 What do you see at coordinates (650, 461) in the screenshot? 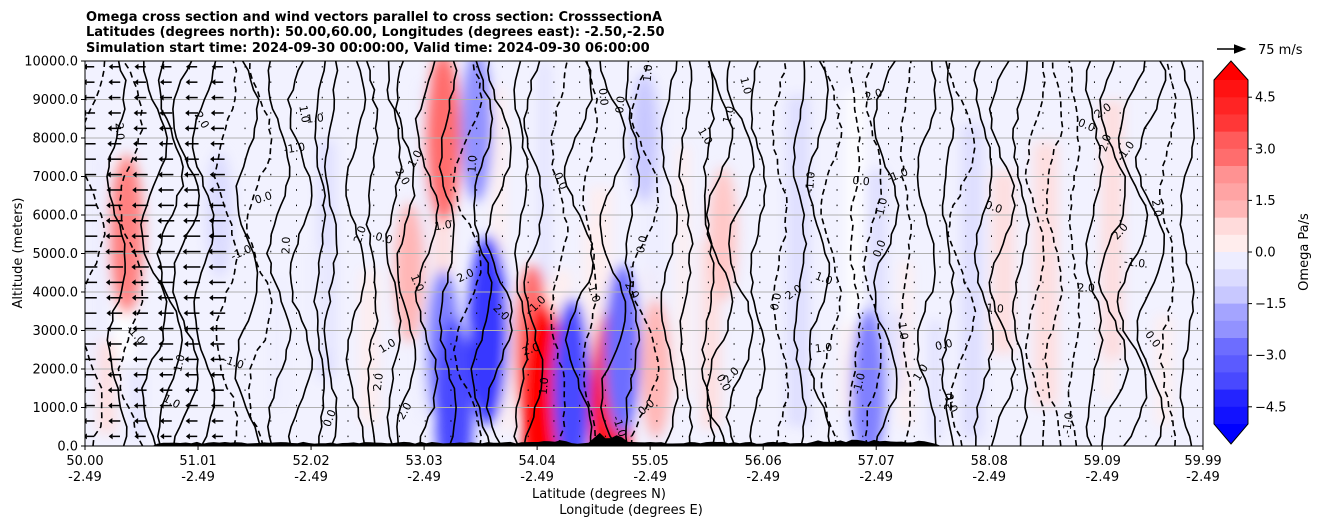
I see `x-tick-label-latitude: 55.05` at bounding box center [650, 461].